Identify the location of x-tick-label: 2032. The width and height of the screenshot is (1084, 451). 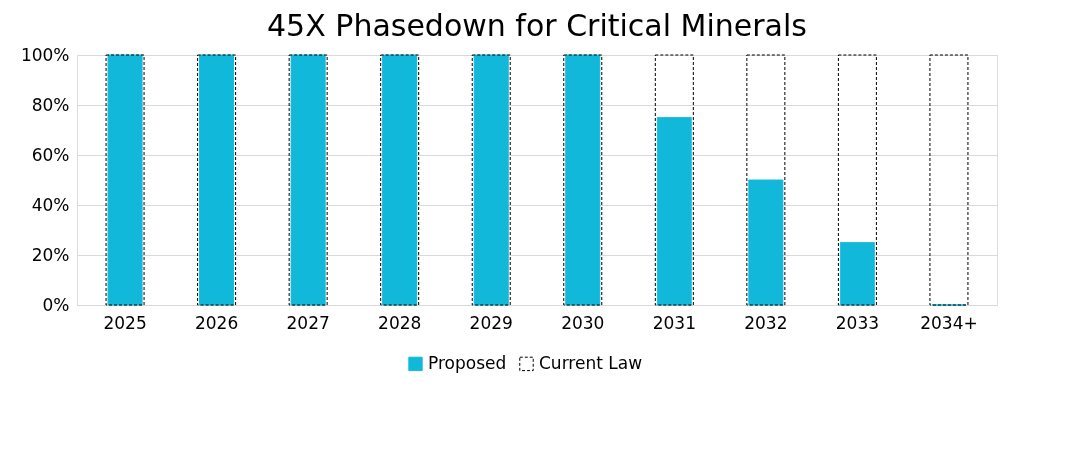
(766, 322).